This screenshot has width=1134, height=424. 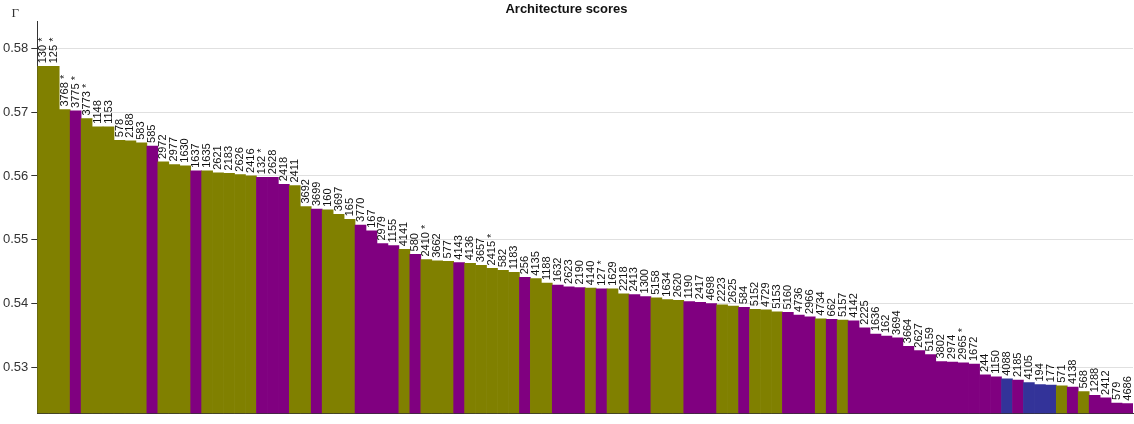 What do you see at coordinates (260, 161) in the screenshot?
I see `x-tick-label: 132 *` at bounding box center [260, 161].